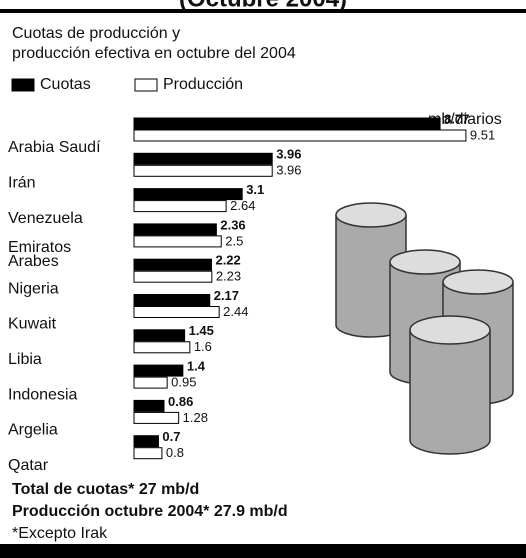 The width and height of the screenshot is (526, 558). Describe the element at coordinates (456, 118) in the screenshot. I see `value-label: 8.77` at that location.